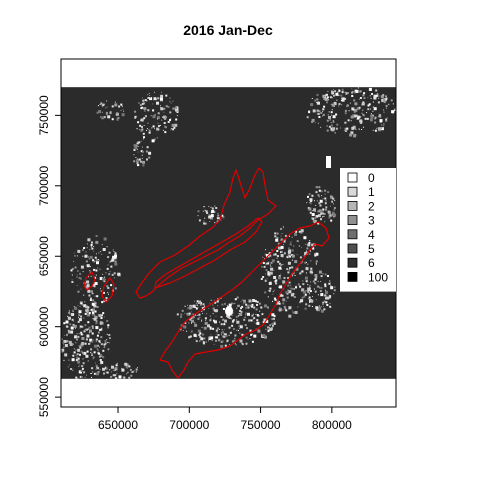 The height and width of the screenshot is (480, 480). What do you see at coordinates (44, 256) in the screenshot?
I see `y-tick-label: 650000` at bounding box center [44, 256].